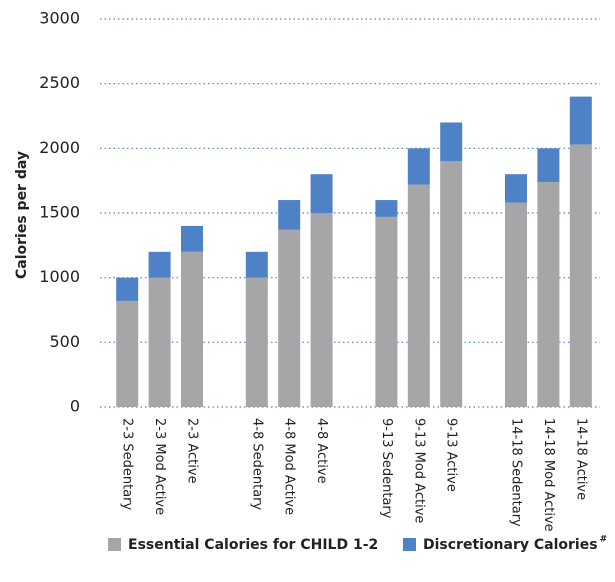  Describe the element at coordinates (386, 468) in the screenshot. I see `x-tick-label: 9-13 Sedentary` at that location.